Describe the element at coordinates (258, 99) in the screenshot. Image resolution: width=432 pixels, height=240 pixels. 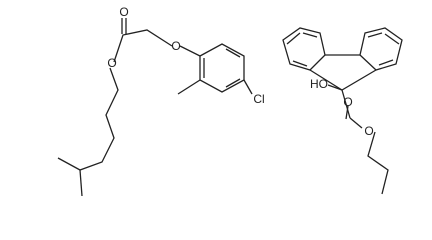
I see `atom-label: Cl` at that location.